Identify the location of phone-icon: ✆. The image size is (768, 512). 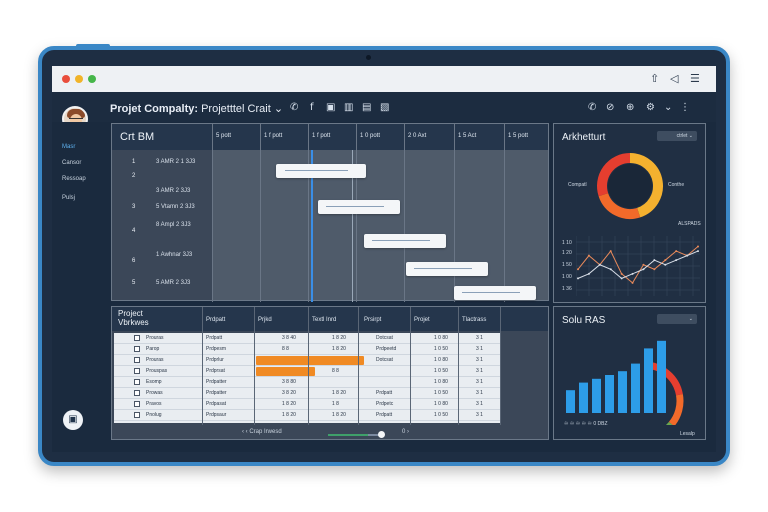
(294, 107).